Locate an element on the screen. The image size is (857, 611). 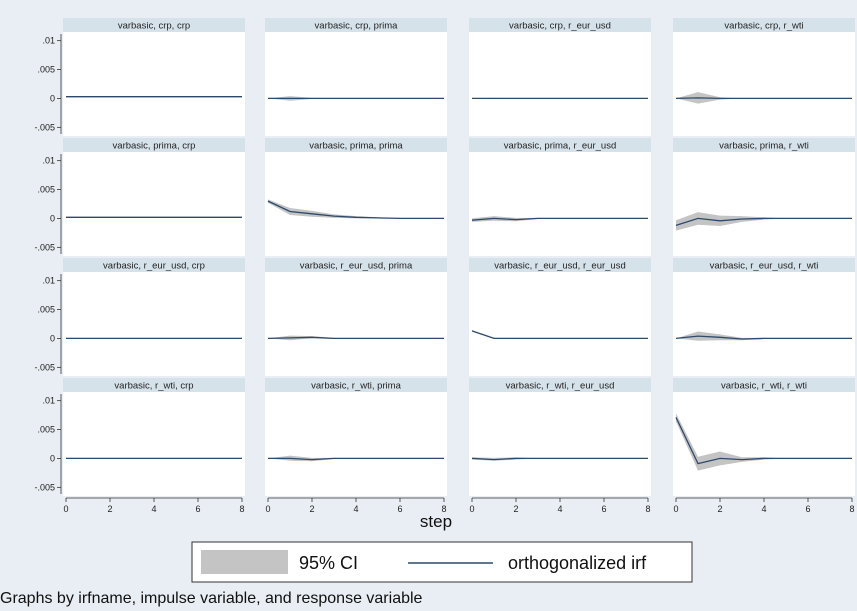
panel-title: varbasic, r_wti, r_wti is located at coordinates (764, 386).